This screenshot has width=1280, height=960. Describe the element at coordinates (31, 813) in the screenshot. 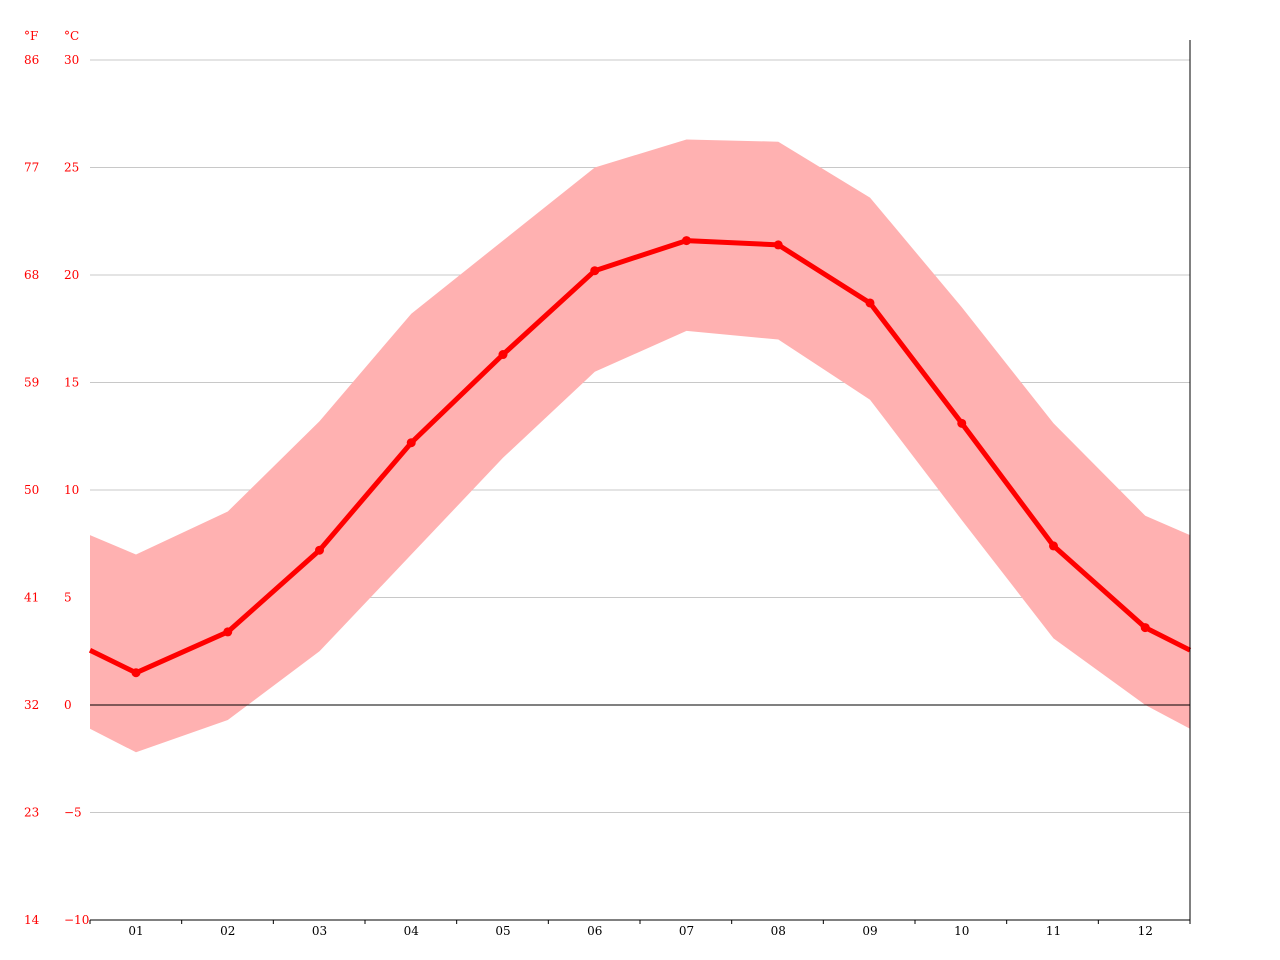

I see `y-tick-label-fahrenheit: 23` at that location.